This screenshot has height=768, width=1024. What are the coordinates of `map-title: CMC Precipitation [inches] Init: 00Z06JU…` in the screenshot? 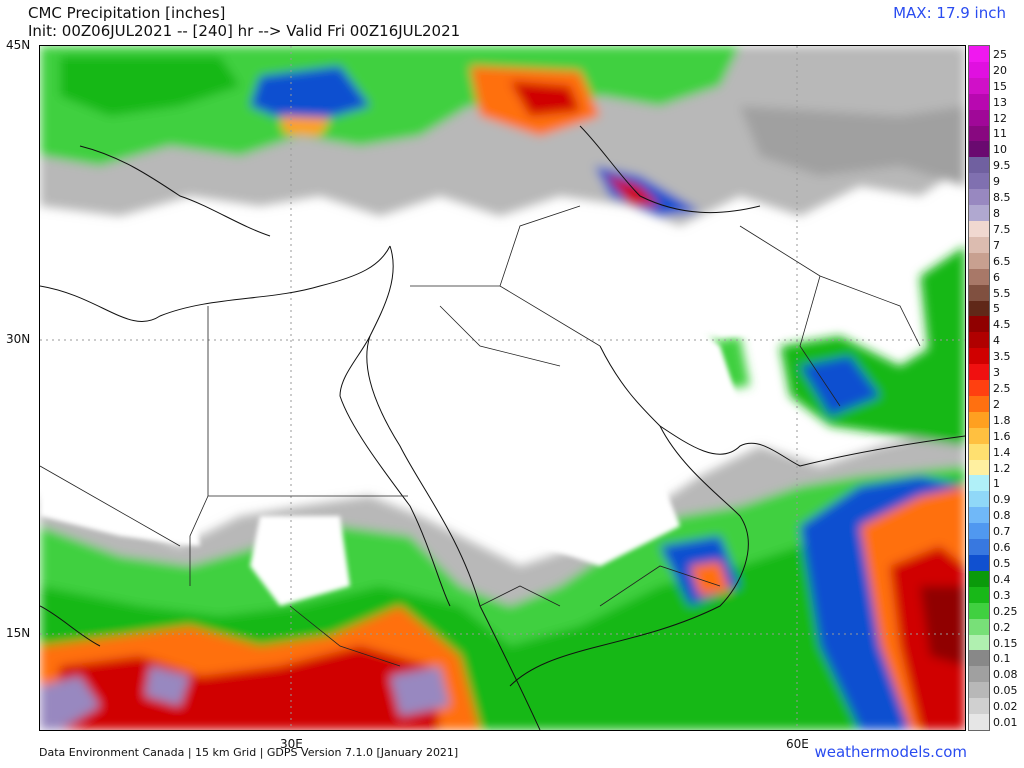 It's located at (244, 22).